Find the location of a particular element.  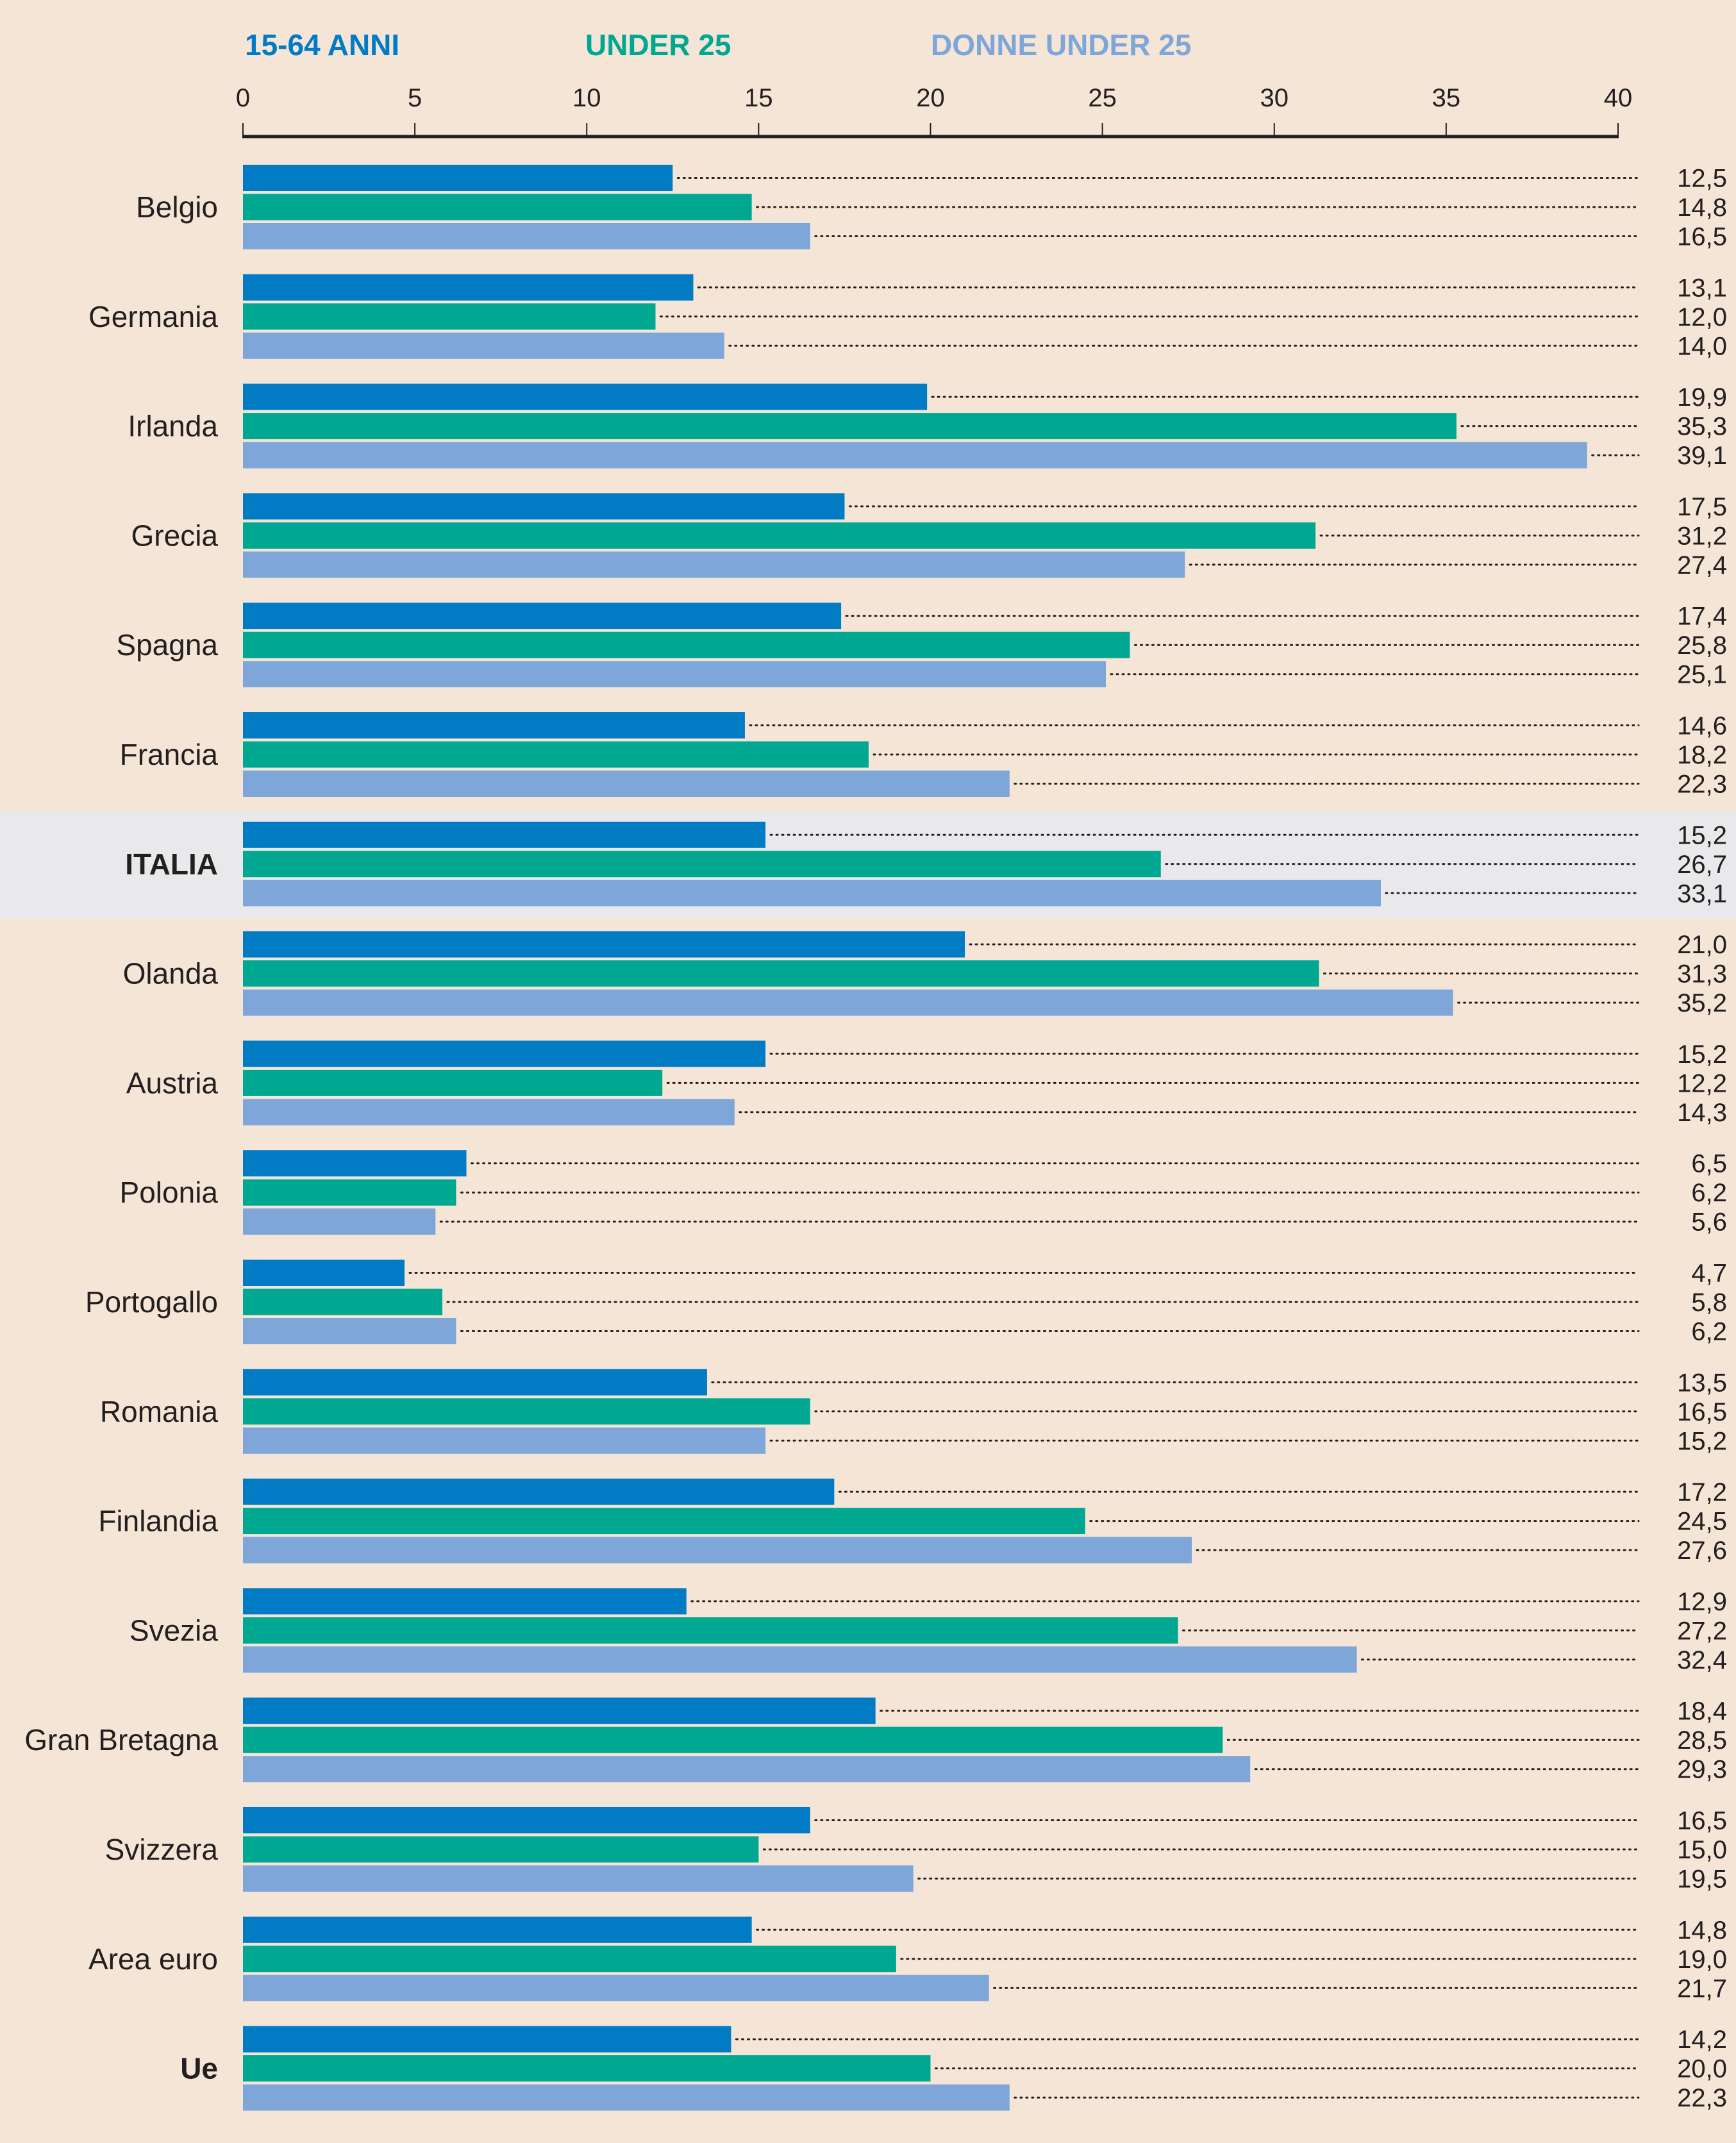

legend: 15-64 ANNI UNDER 25 DONNE UNDER 25 is located at coordinates (718, 45).